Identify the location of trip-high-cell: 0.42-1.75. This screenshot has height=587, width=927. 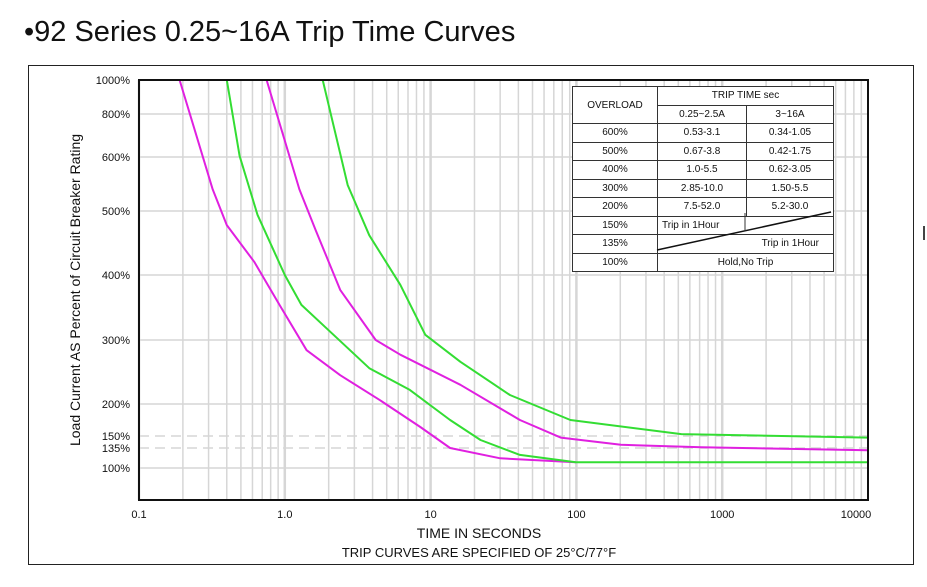
(790, 151).